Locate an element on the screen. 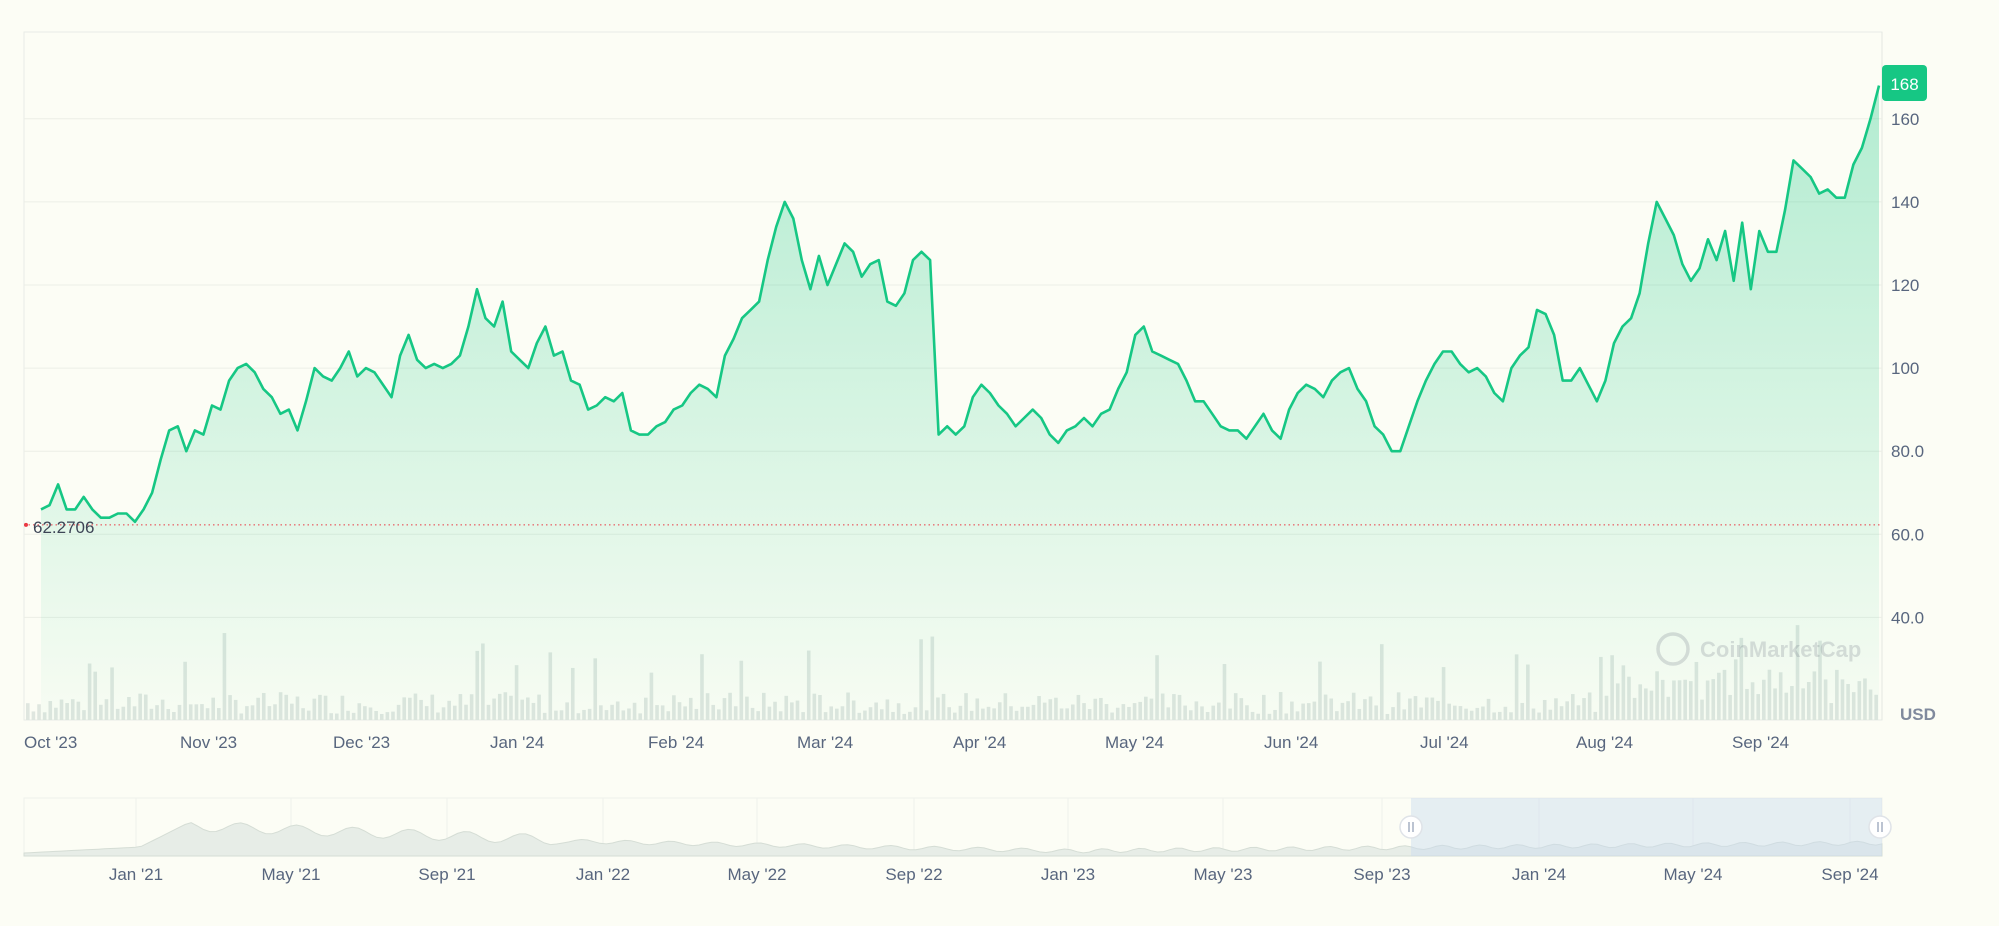 This screenshot has width=1999, height=926. x-tick-label: Dec '23 is located at coordinates (361, 742).